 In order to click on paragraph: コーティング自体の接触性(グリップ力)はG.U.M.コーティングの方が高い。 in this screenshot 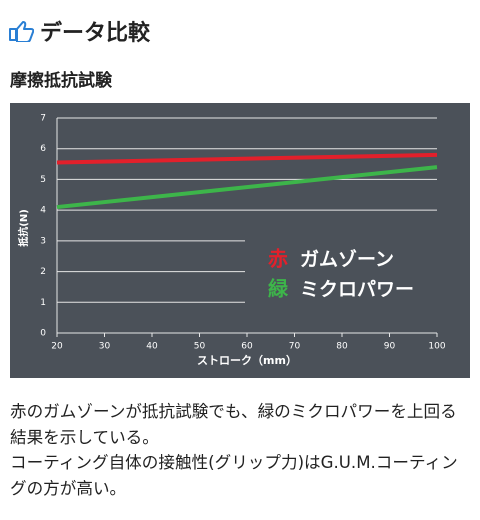, I will do `click(234, 475)`.